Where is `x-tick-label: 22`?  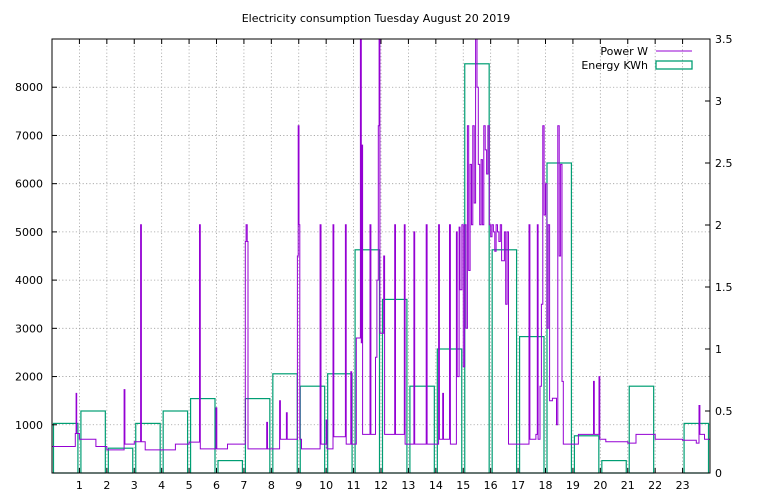 x-tick-label: 22 is located at coordinates (655, 485).